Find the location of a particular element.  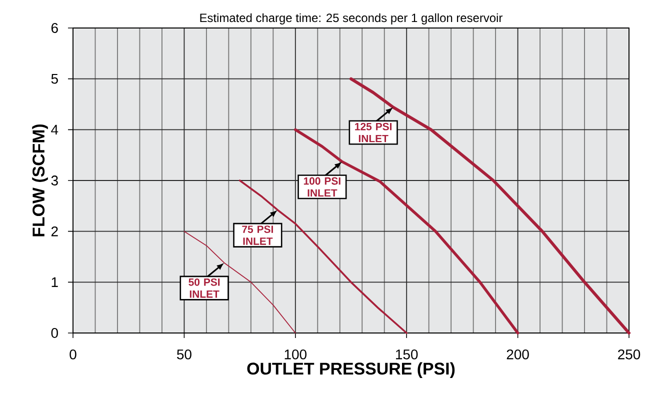

x-axis-title: OUTLET PRESSURE (PSI) is located at coordinates (351, 370).